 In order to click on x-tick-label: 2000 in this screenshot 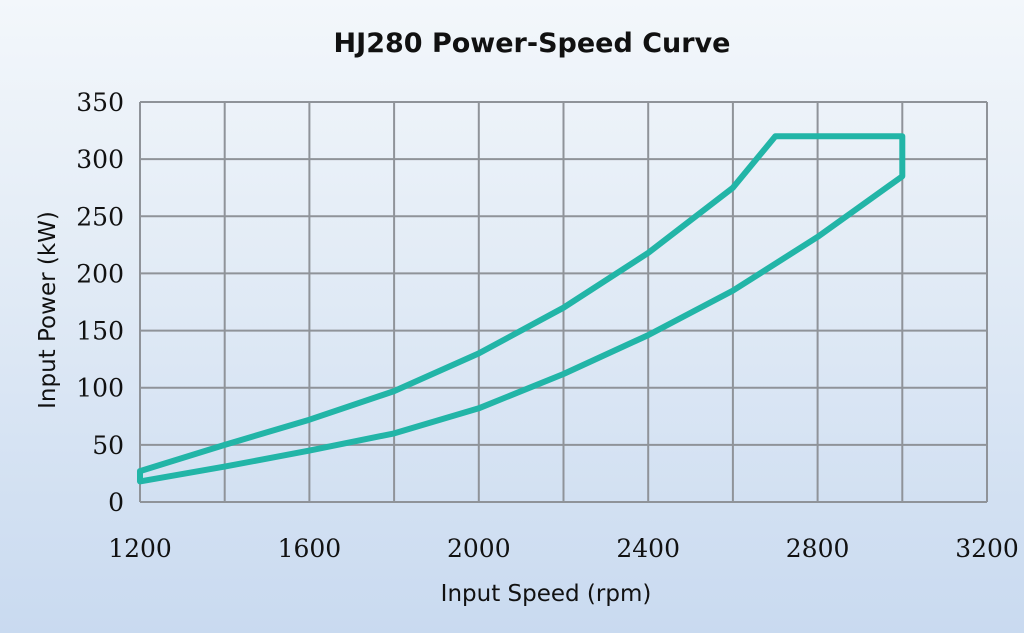, I will do `click(479, 548)`.